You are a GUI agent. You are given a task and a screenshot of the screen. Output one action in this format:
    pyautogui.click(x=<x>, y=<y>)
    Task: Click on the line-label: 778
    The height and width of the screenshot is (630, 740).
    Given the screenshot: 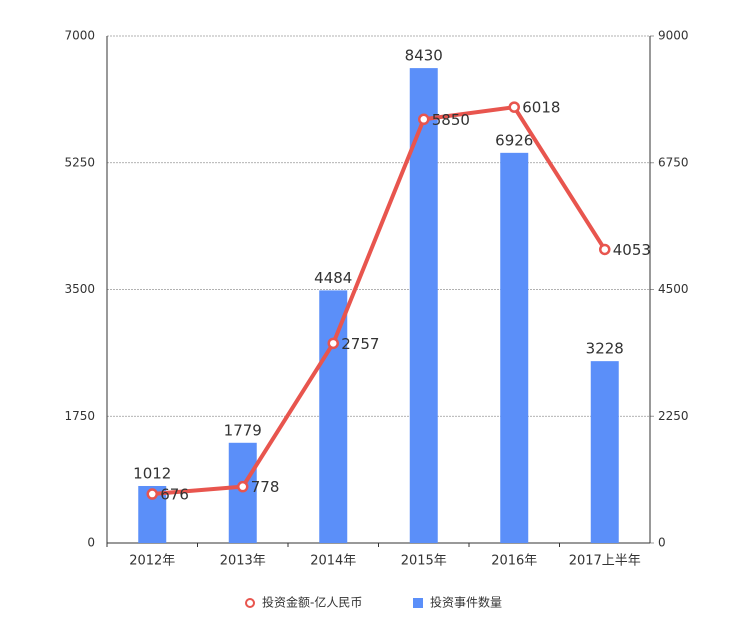 What is the action you would take?
    pyautogui.click(x=265, y=487)
    